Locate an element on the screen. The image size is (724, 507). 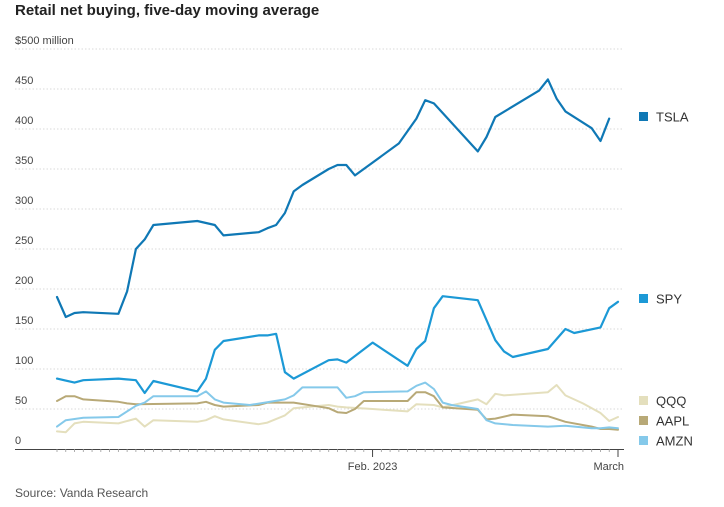
series-line-aapl is located at coordinates (337, 411).